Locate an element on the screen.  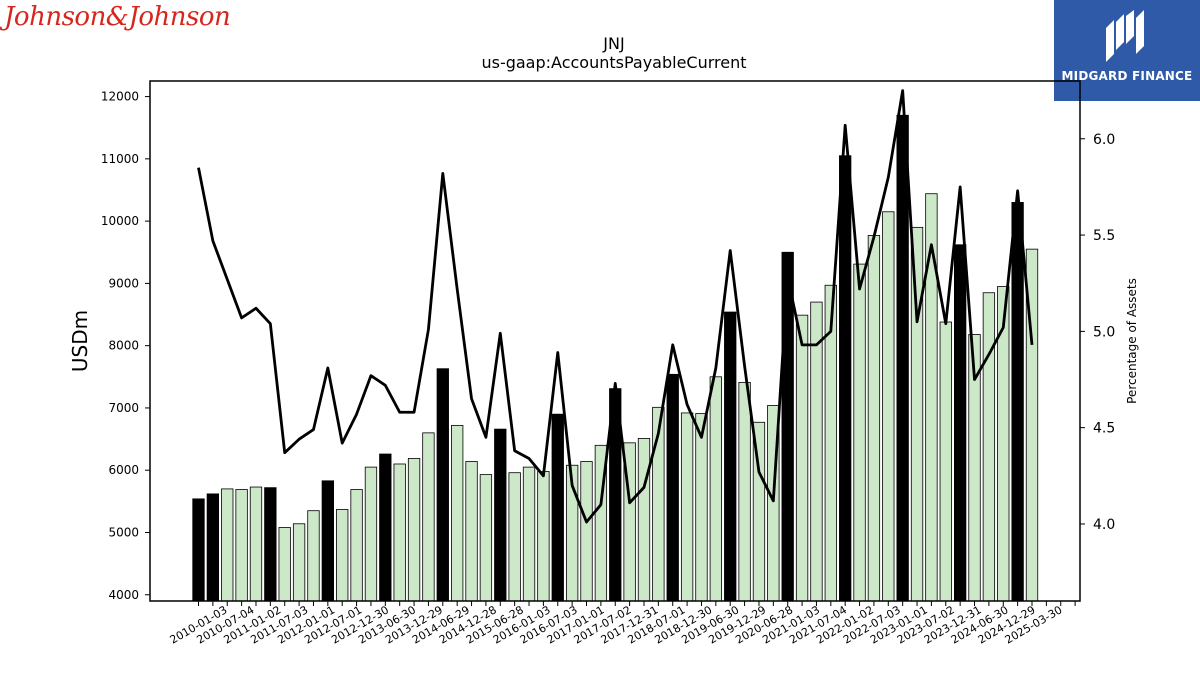
y-tick-label: 11000 is located at coordinates (120, 159).